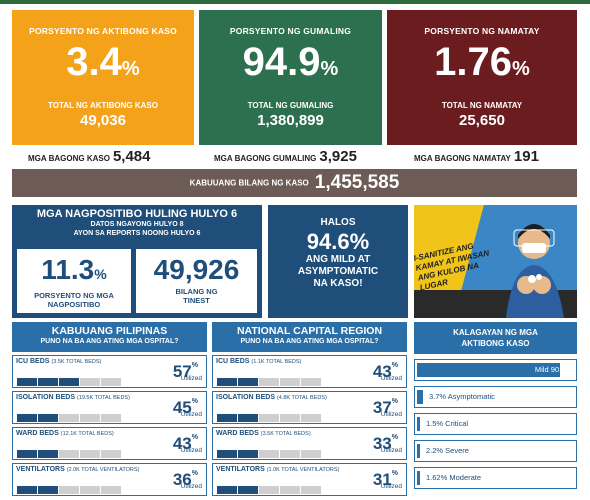 The height and width of the screenshot is (500, 590). What do you see at coordinates (196, 269) in the screenshot?
I see `tested-count: 49,926` at bounding box center [196, 269].